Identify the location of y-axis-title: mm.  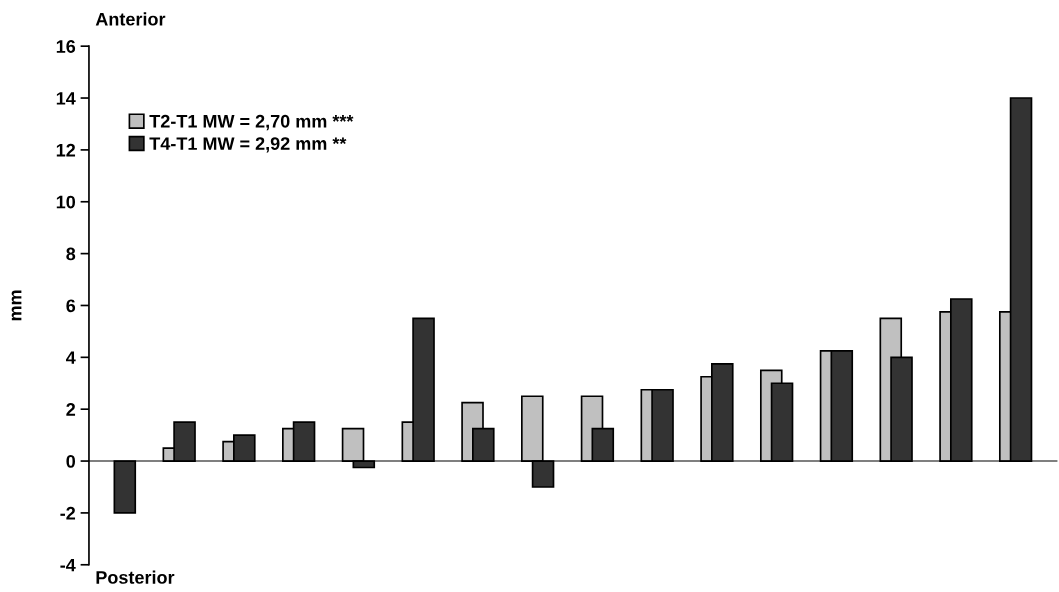
(16, 305).